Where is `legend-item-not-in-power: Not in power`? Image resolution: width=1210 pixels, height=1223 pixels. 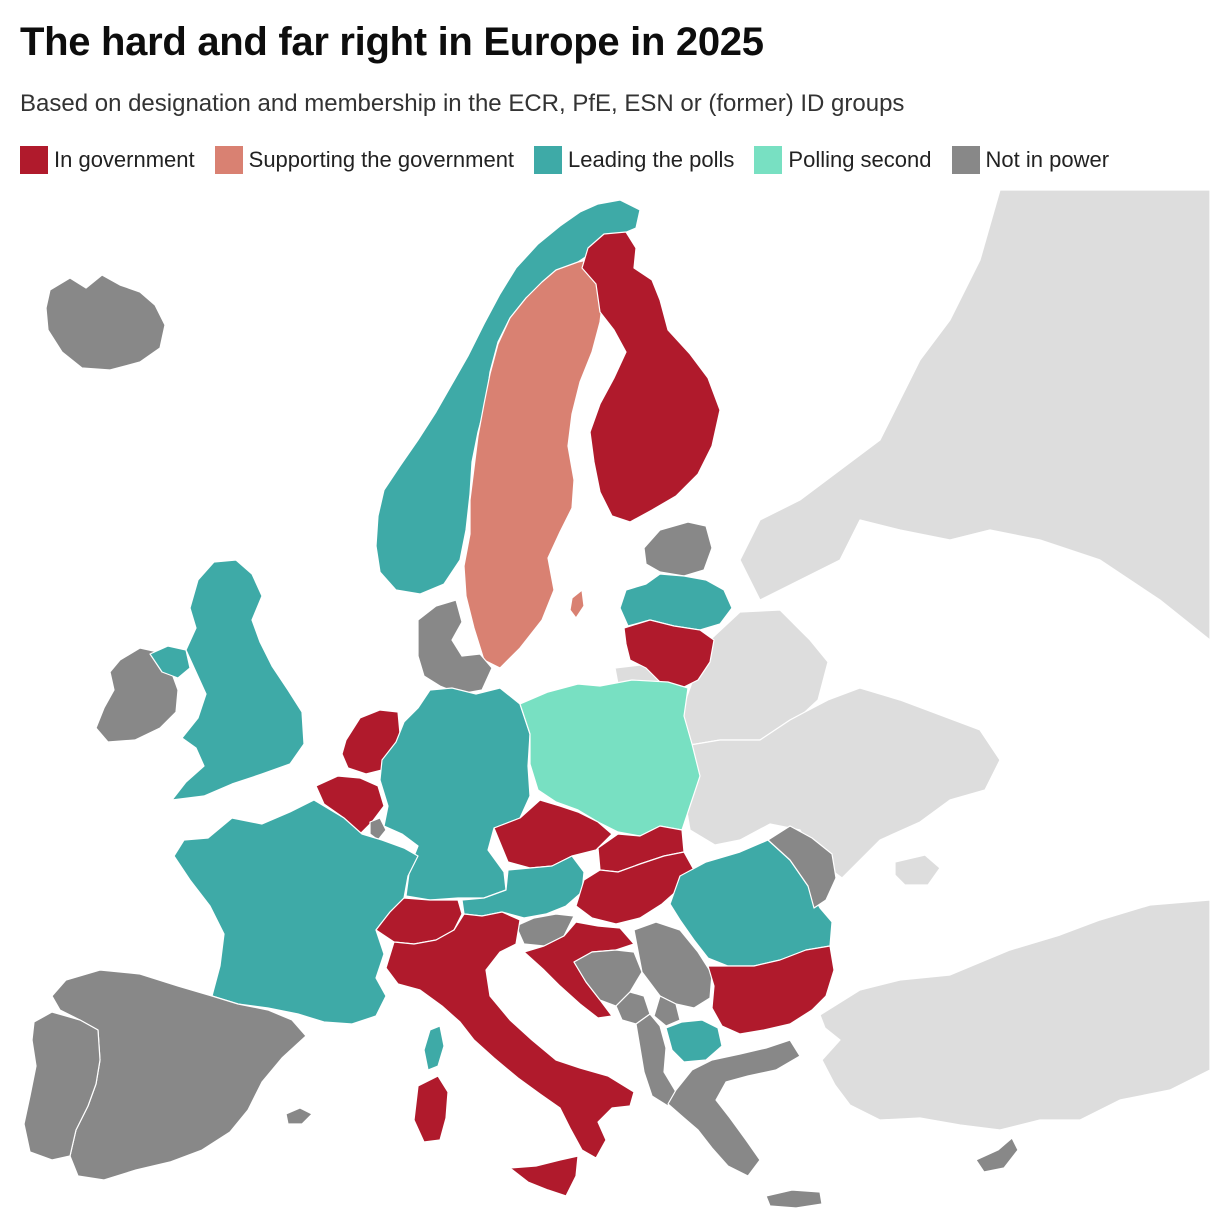
legend-item-not-in-power: Not in power is located at coordinates (1030, 160).